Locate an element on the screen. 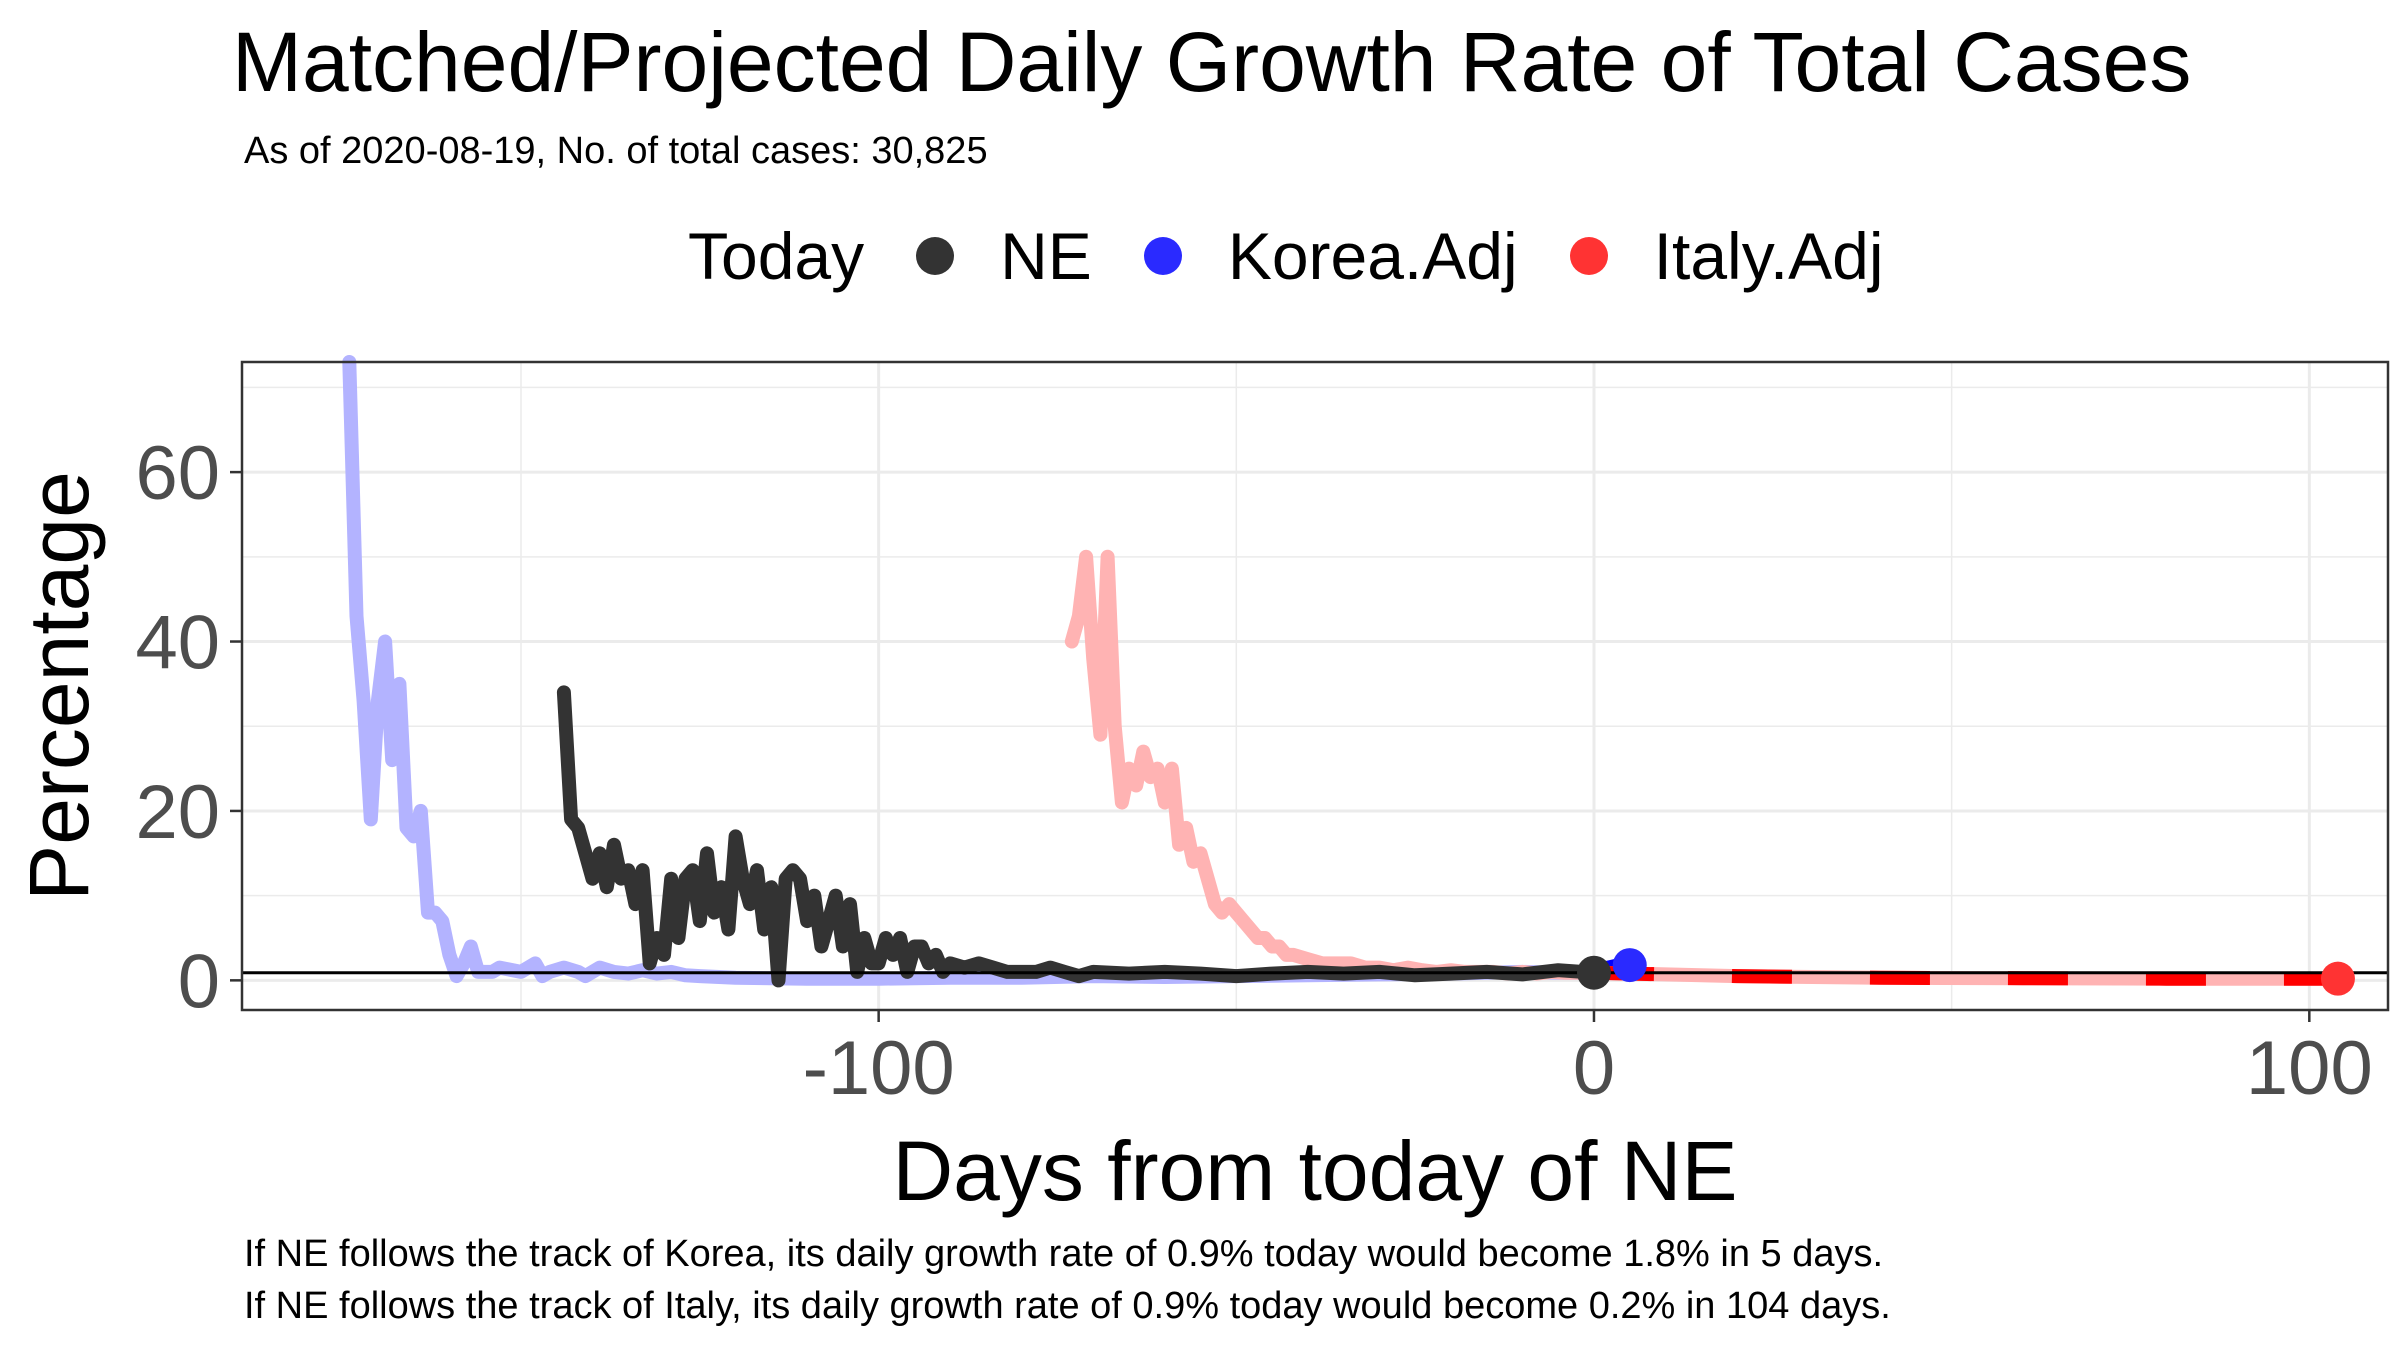  x-axis-title: Days from today of NE is located at coordinates (1315, 1171).